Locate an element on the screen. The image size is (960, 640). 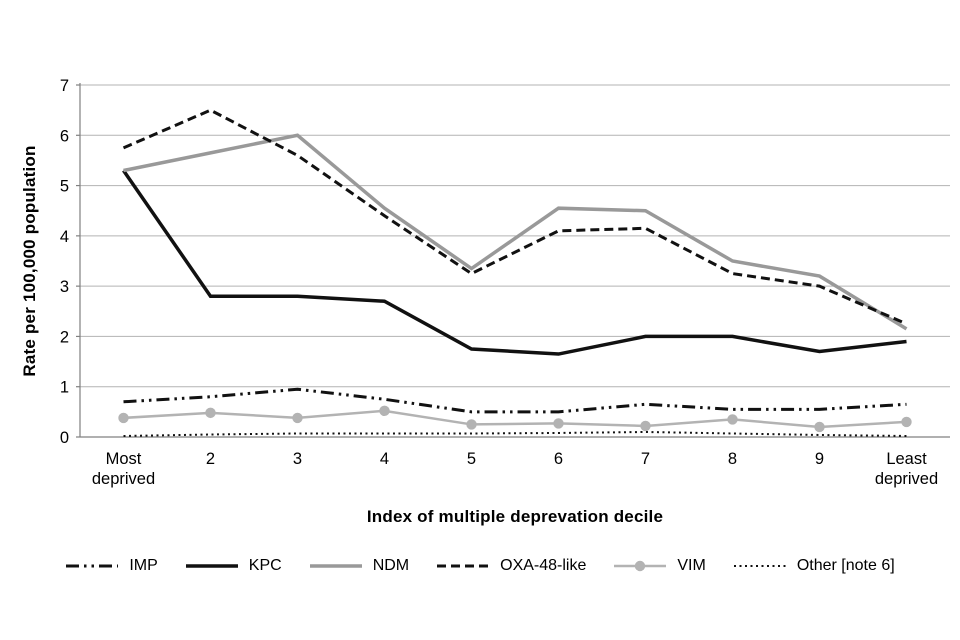
legend-item-imp: IMP is located at coordinates (111, 566).